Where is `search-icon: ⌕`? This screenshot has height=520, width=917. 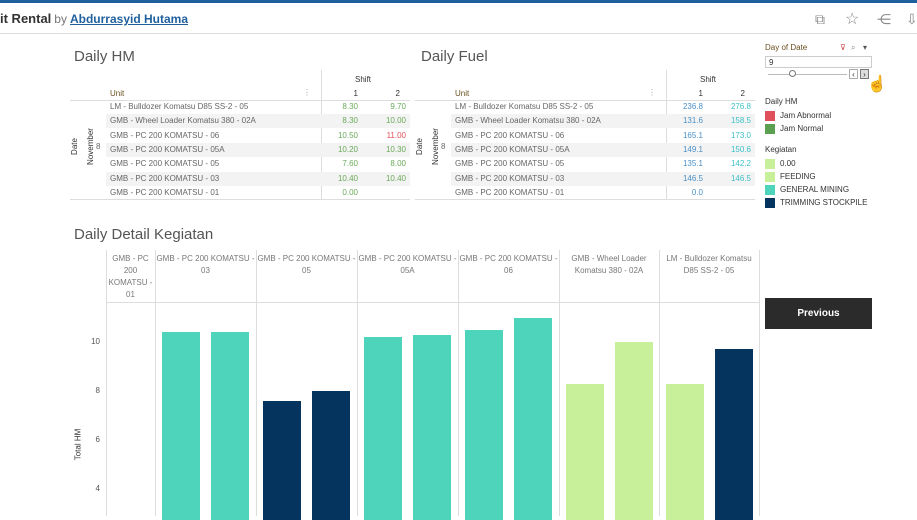
search-icon: ⌕ is located at coordinates (853, 48).